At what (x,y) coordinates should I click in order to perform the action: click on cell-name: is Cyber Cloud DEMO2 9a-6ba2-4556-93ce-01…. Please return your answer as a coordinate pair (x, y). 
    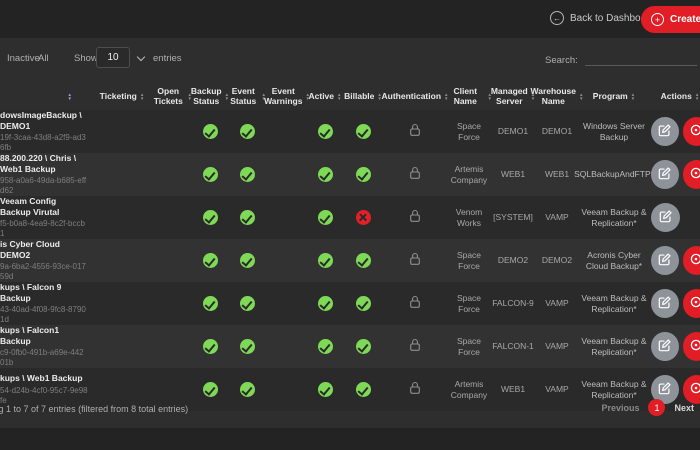
    Looking at the image, I should click on (46, 260).